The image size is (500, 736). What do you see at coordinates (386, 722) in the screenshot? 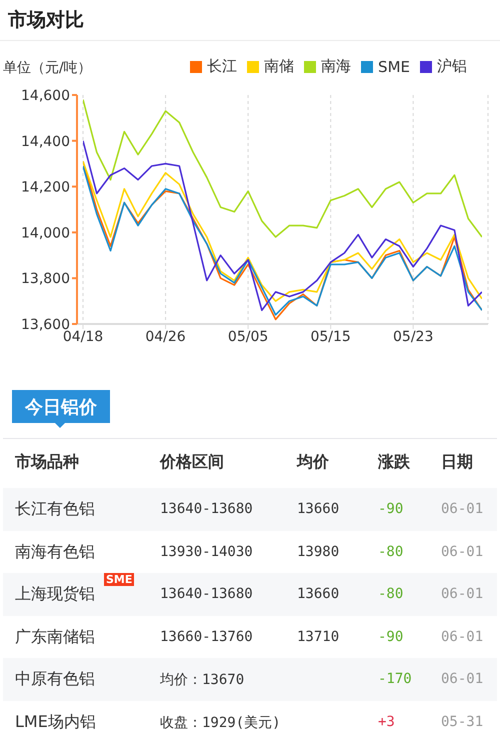
I see `text: +3` at bounding box center [386, 722].